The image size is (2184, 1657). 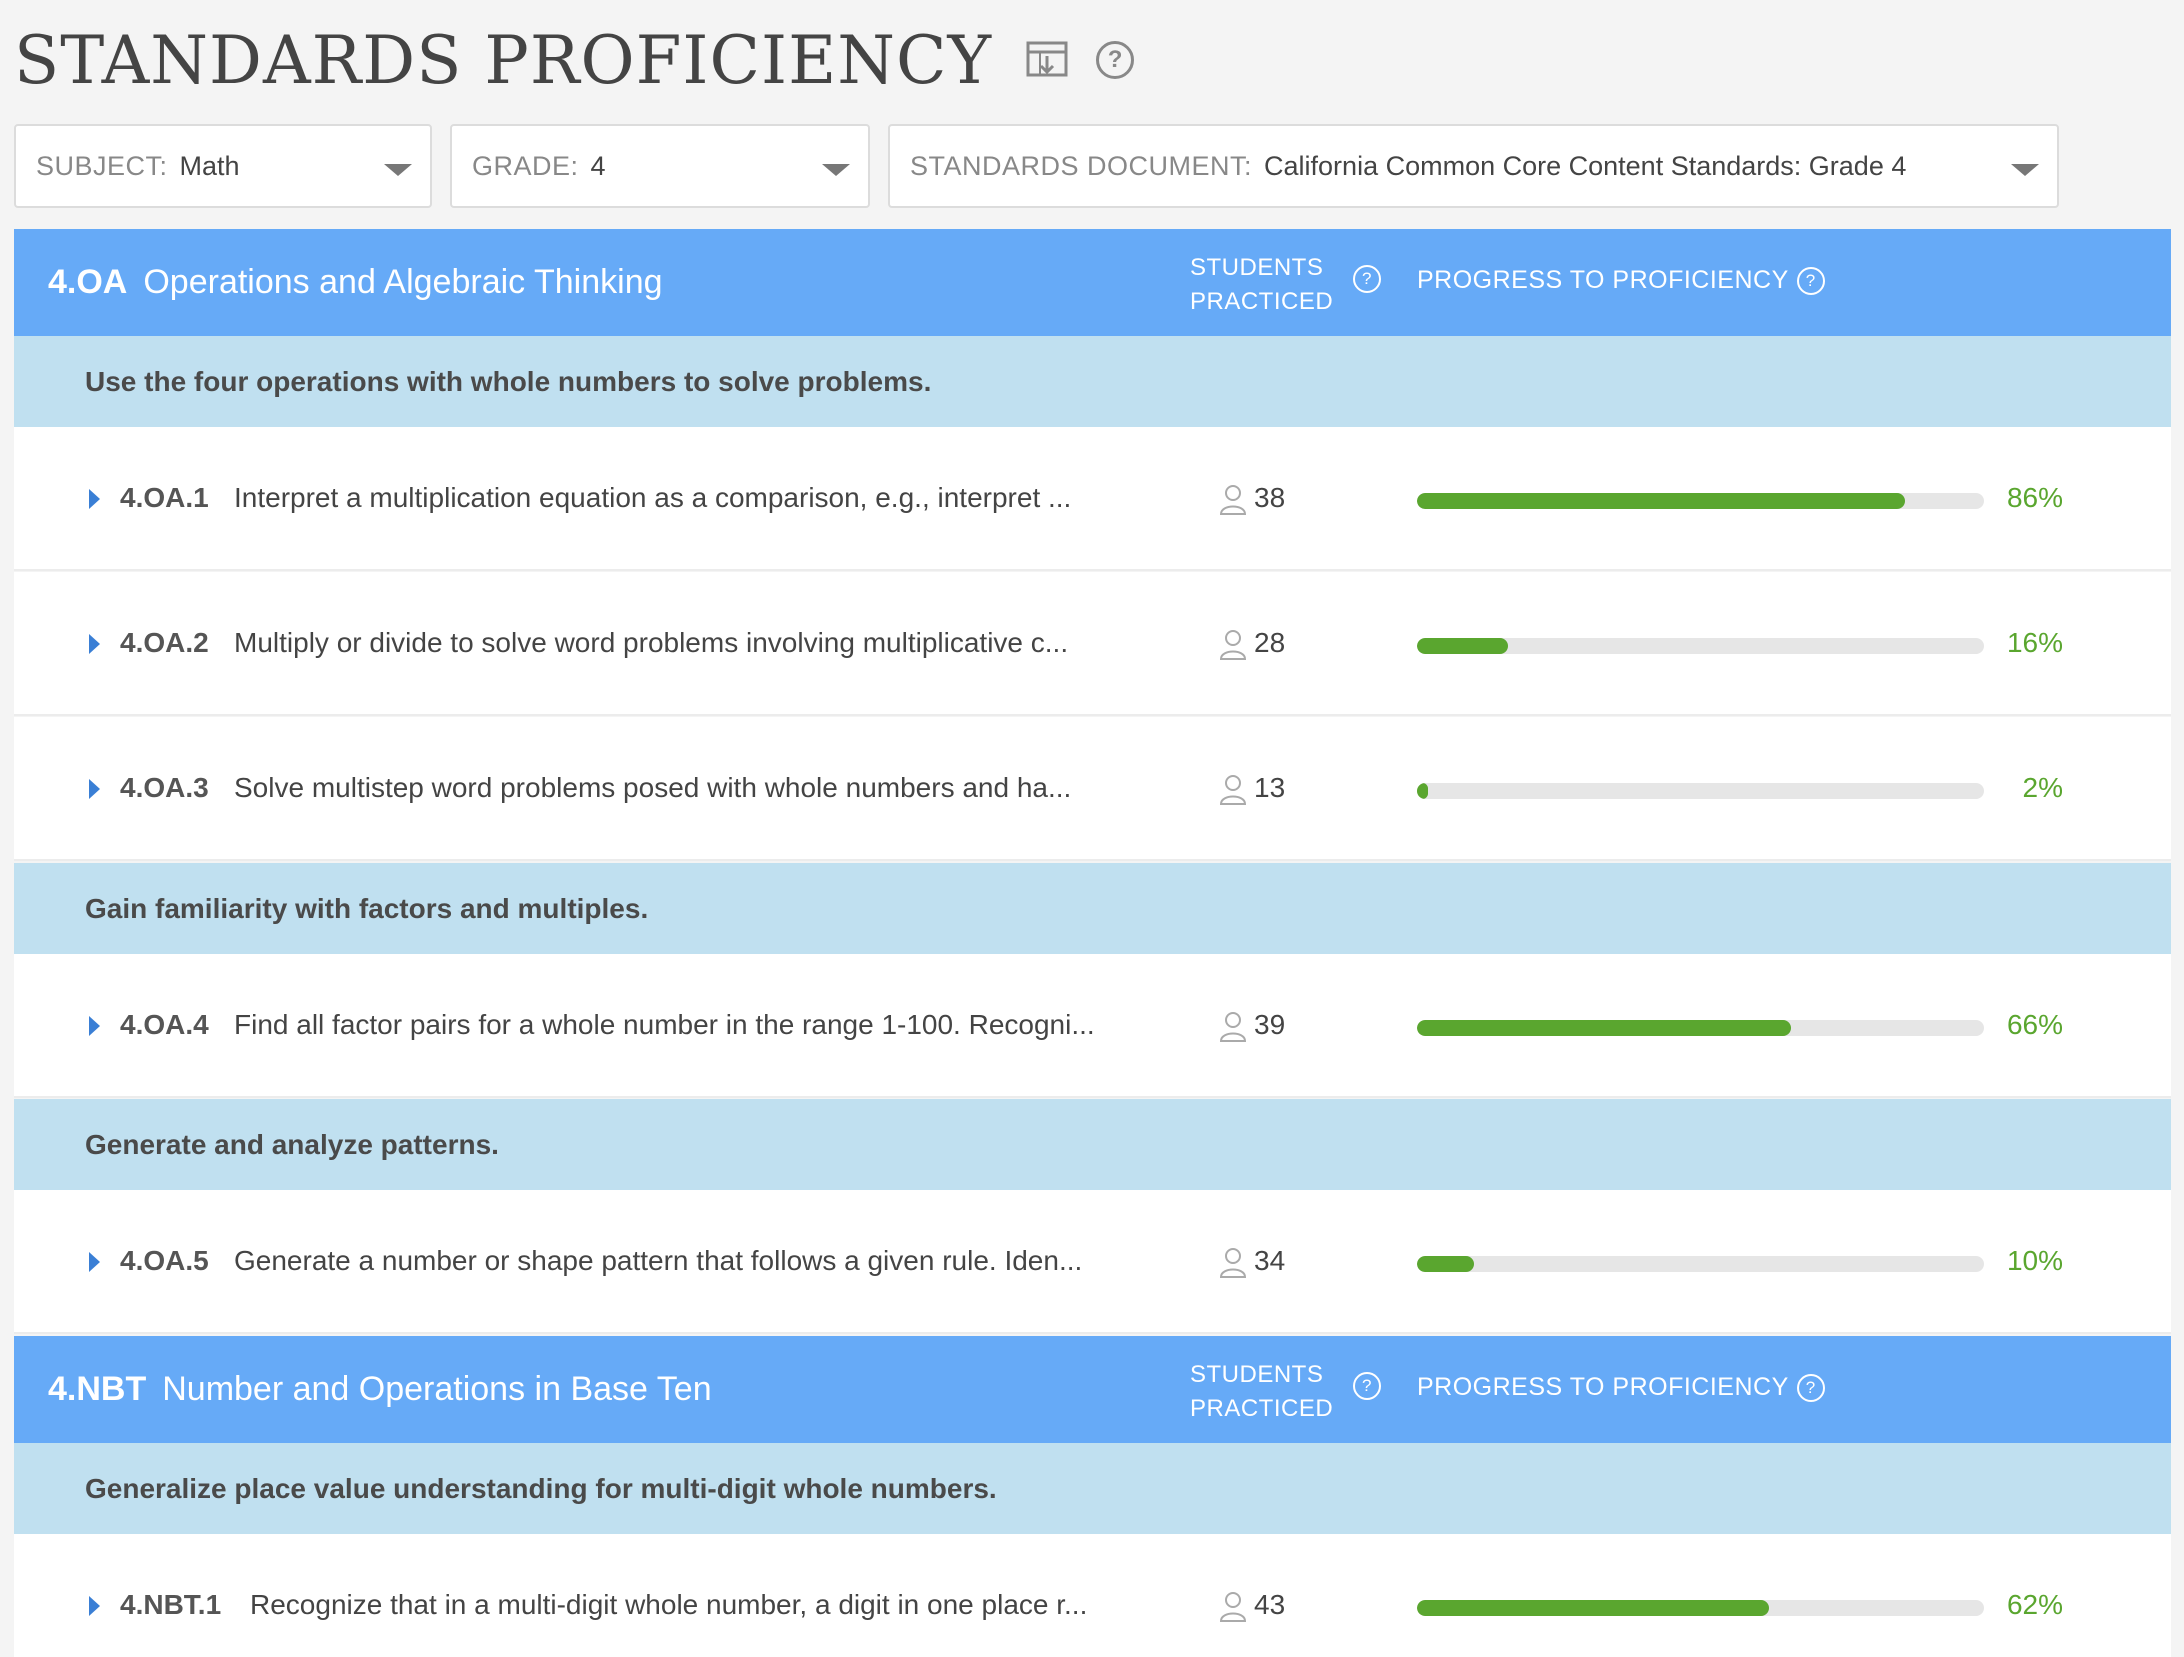 I want to click on grade-dropdown: GRADE: 4, so click(x=660, y=166).